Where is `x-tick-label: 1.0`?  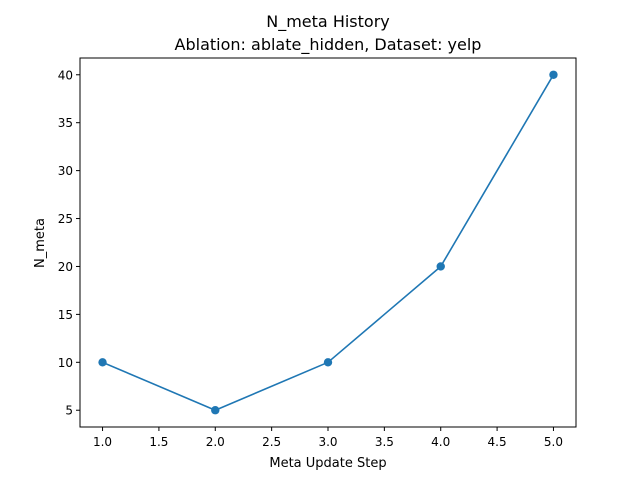
x-tick-label: 1.0 is located at coordinates (102, 442).